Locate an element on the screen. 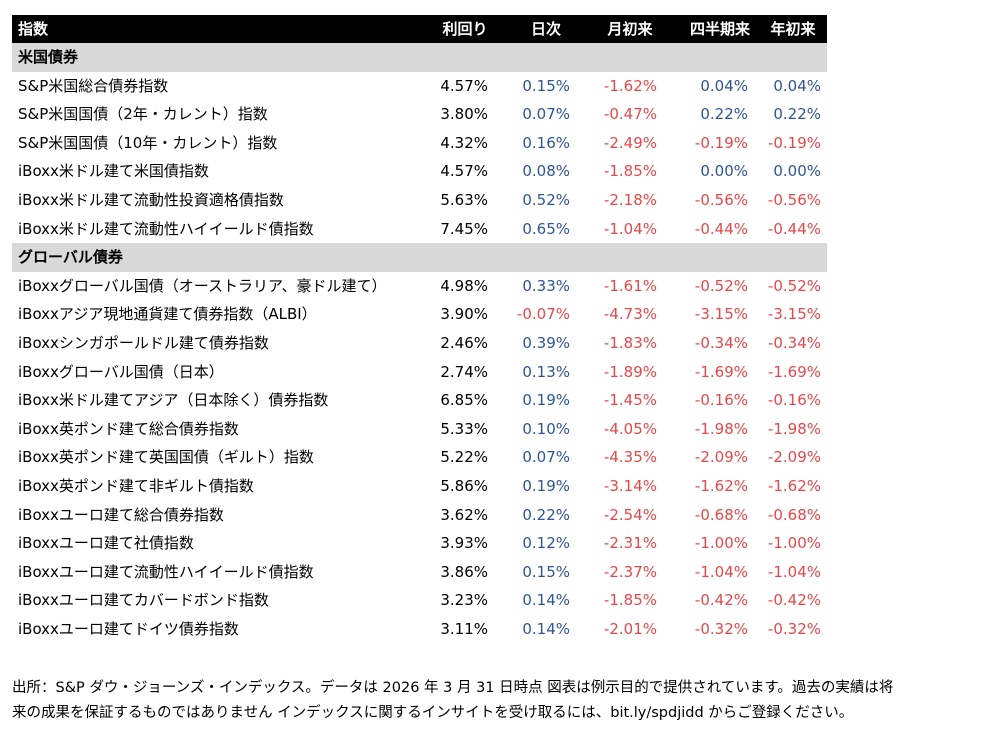 The width and height of the screenshot is (997, 735). yield-cell: 3.93% is located at coordinates (464, 543).